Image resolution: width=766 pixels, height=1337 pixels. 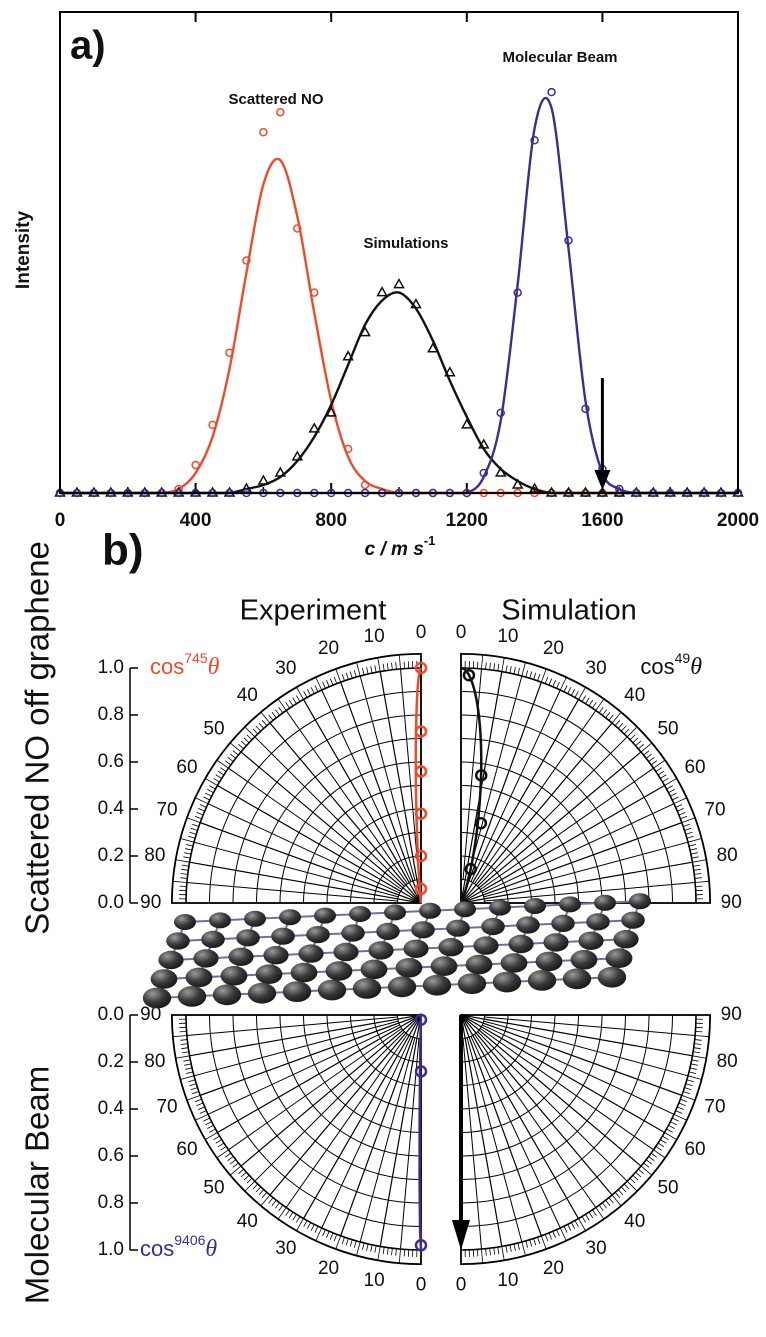 What do you see at coordinates (167, 666) in the screenshot?
I see `fit-label-base: cos` at bounding box center [167, 666].